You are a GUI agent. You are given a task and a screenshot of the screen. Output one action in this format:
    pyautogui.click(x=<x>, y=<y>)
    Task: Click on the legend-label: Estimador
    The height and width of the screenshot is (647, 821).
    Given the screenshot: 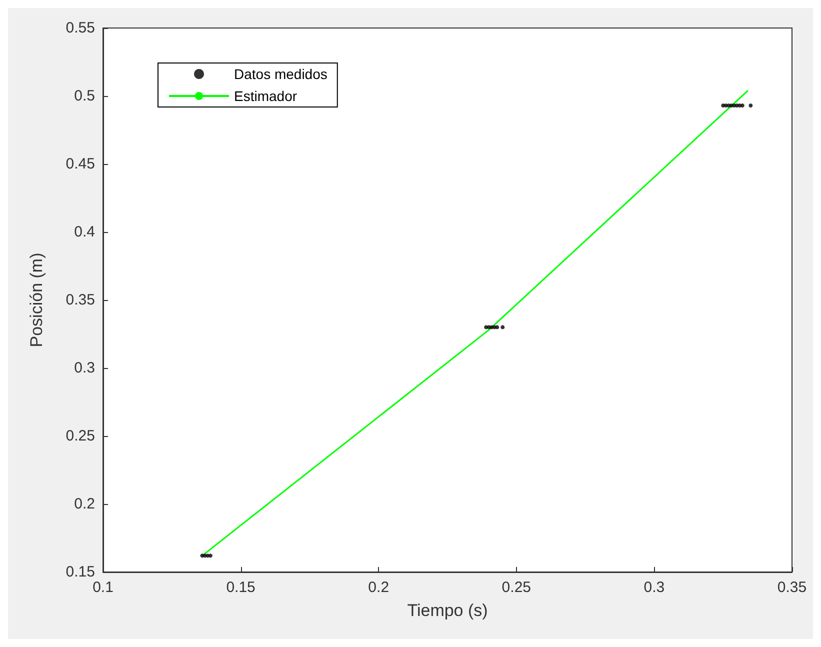 What is the action you would take?
    pyautogui.click(x=266, y=96)
    